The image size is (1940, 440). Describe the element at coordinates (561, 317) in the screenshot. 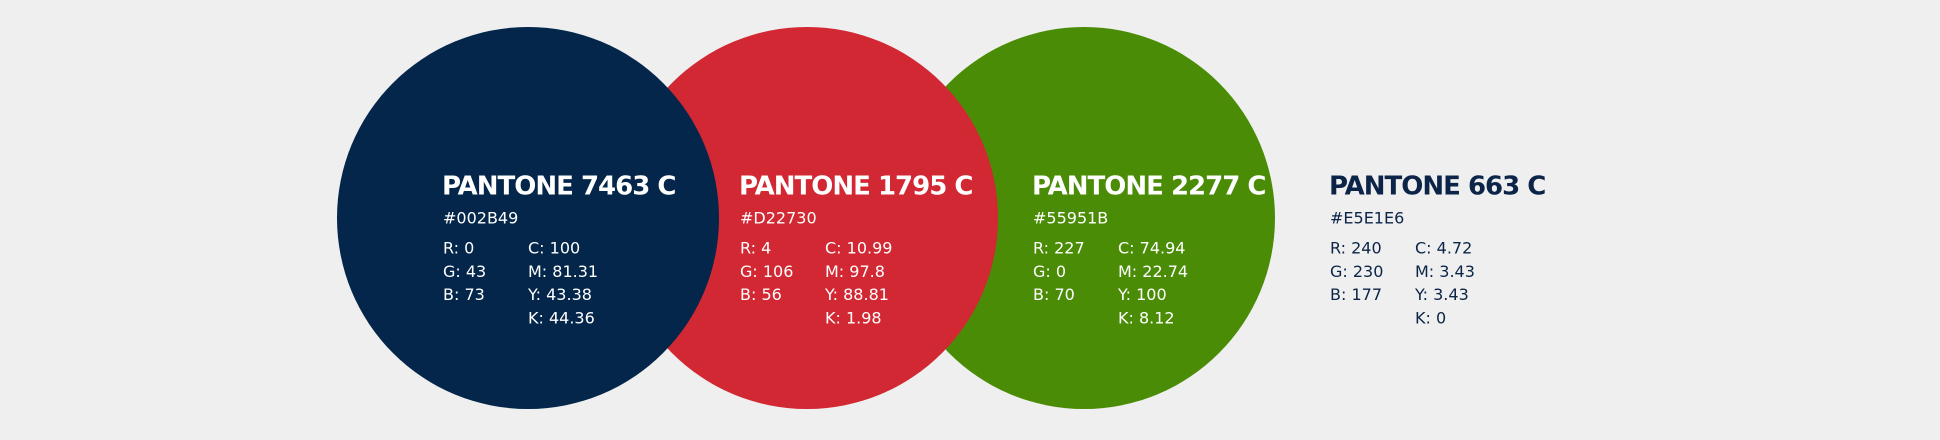

I see `cmyk-value: K: 44.36` at that location.